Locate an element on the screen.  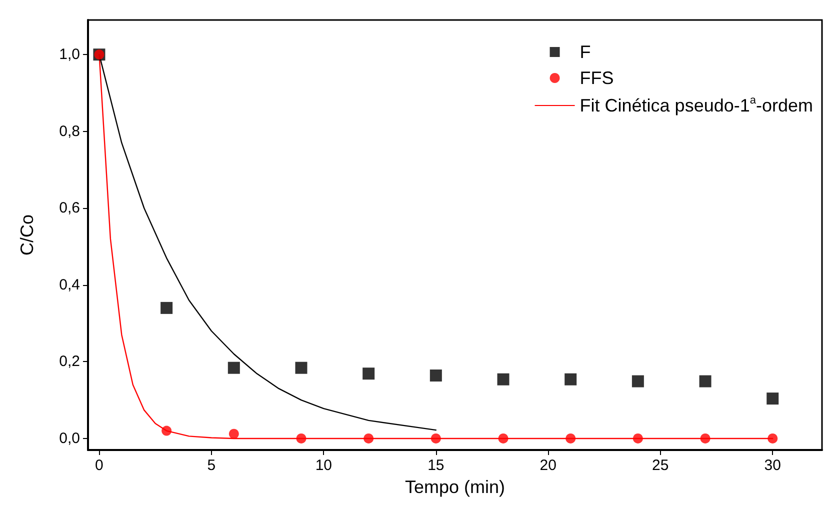
y-axis-title: C/Co is located at coordinates (27, 235).